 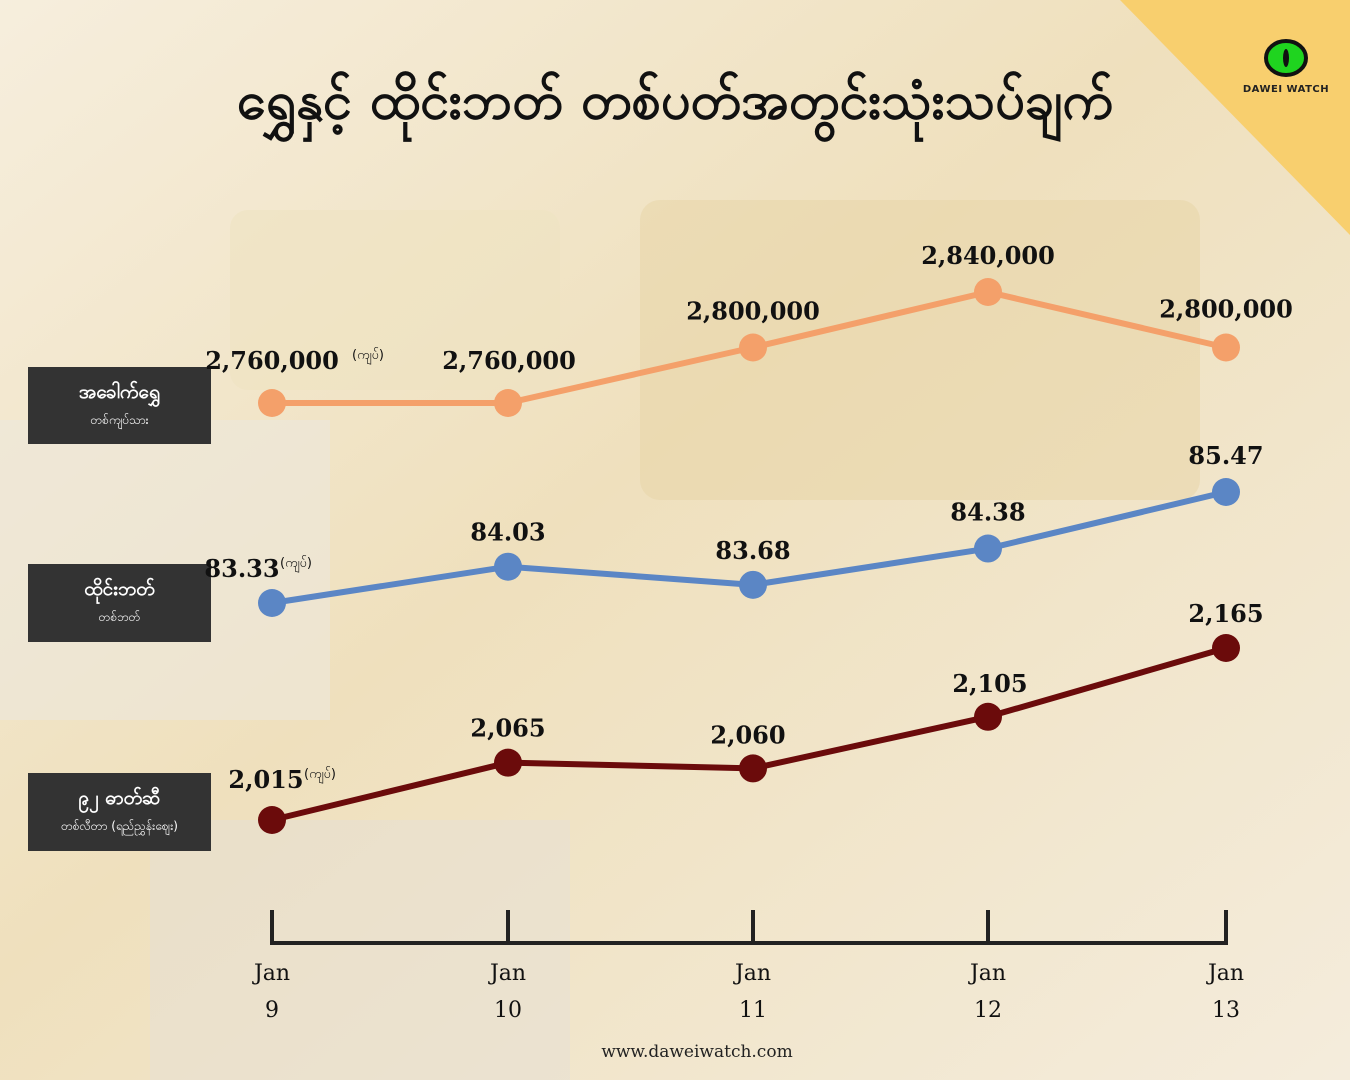 I want to click on data-label: 85.47, so click(x=1225, y=455).